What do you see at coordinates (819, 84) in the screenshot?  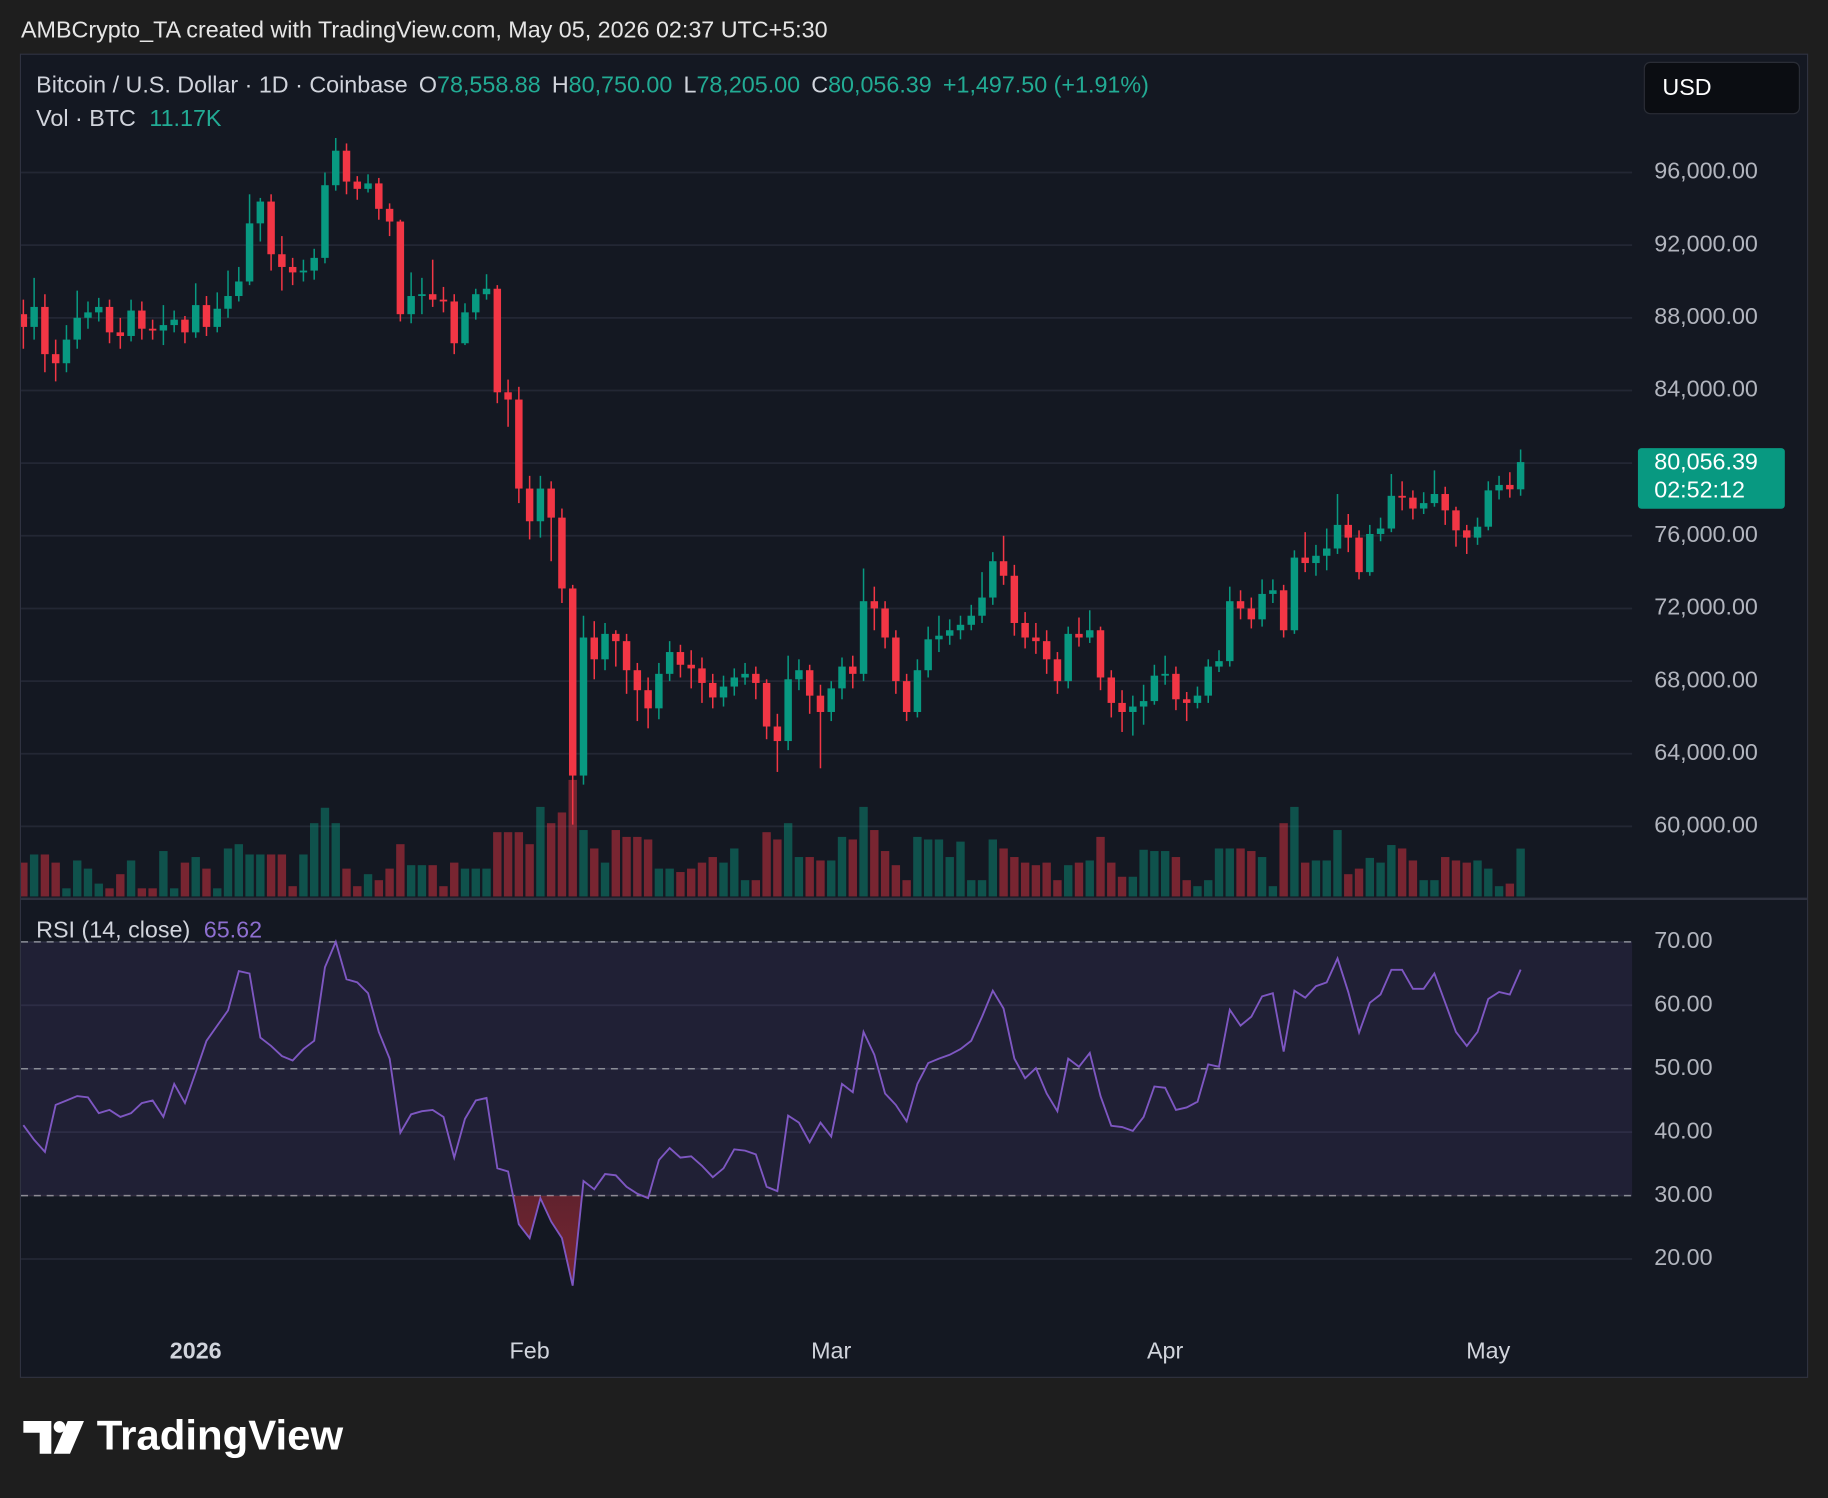 I see `legend-c: C` at bounding box center [819, 84].